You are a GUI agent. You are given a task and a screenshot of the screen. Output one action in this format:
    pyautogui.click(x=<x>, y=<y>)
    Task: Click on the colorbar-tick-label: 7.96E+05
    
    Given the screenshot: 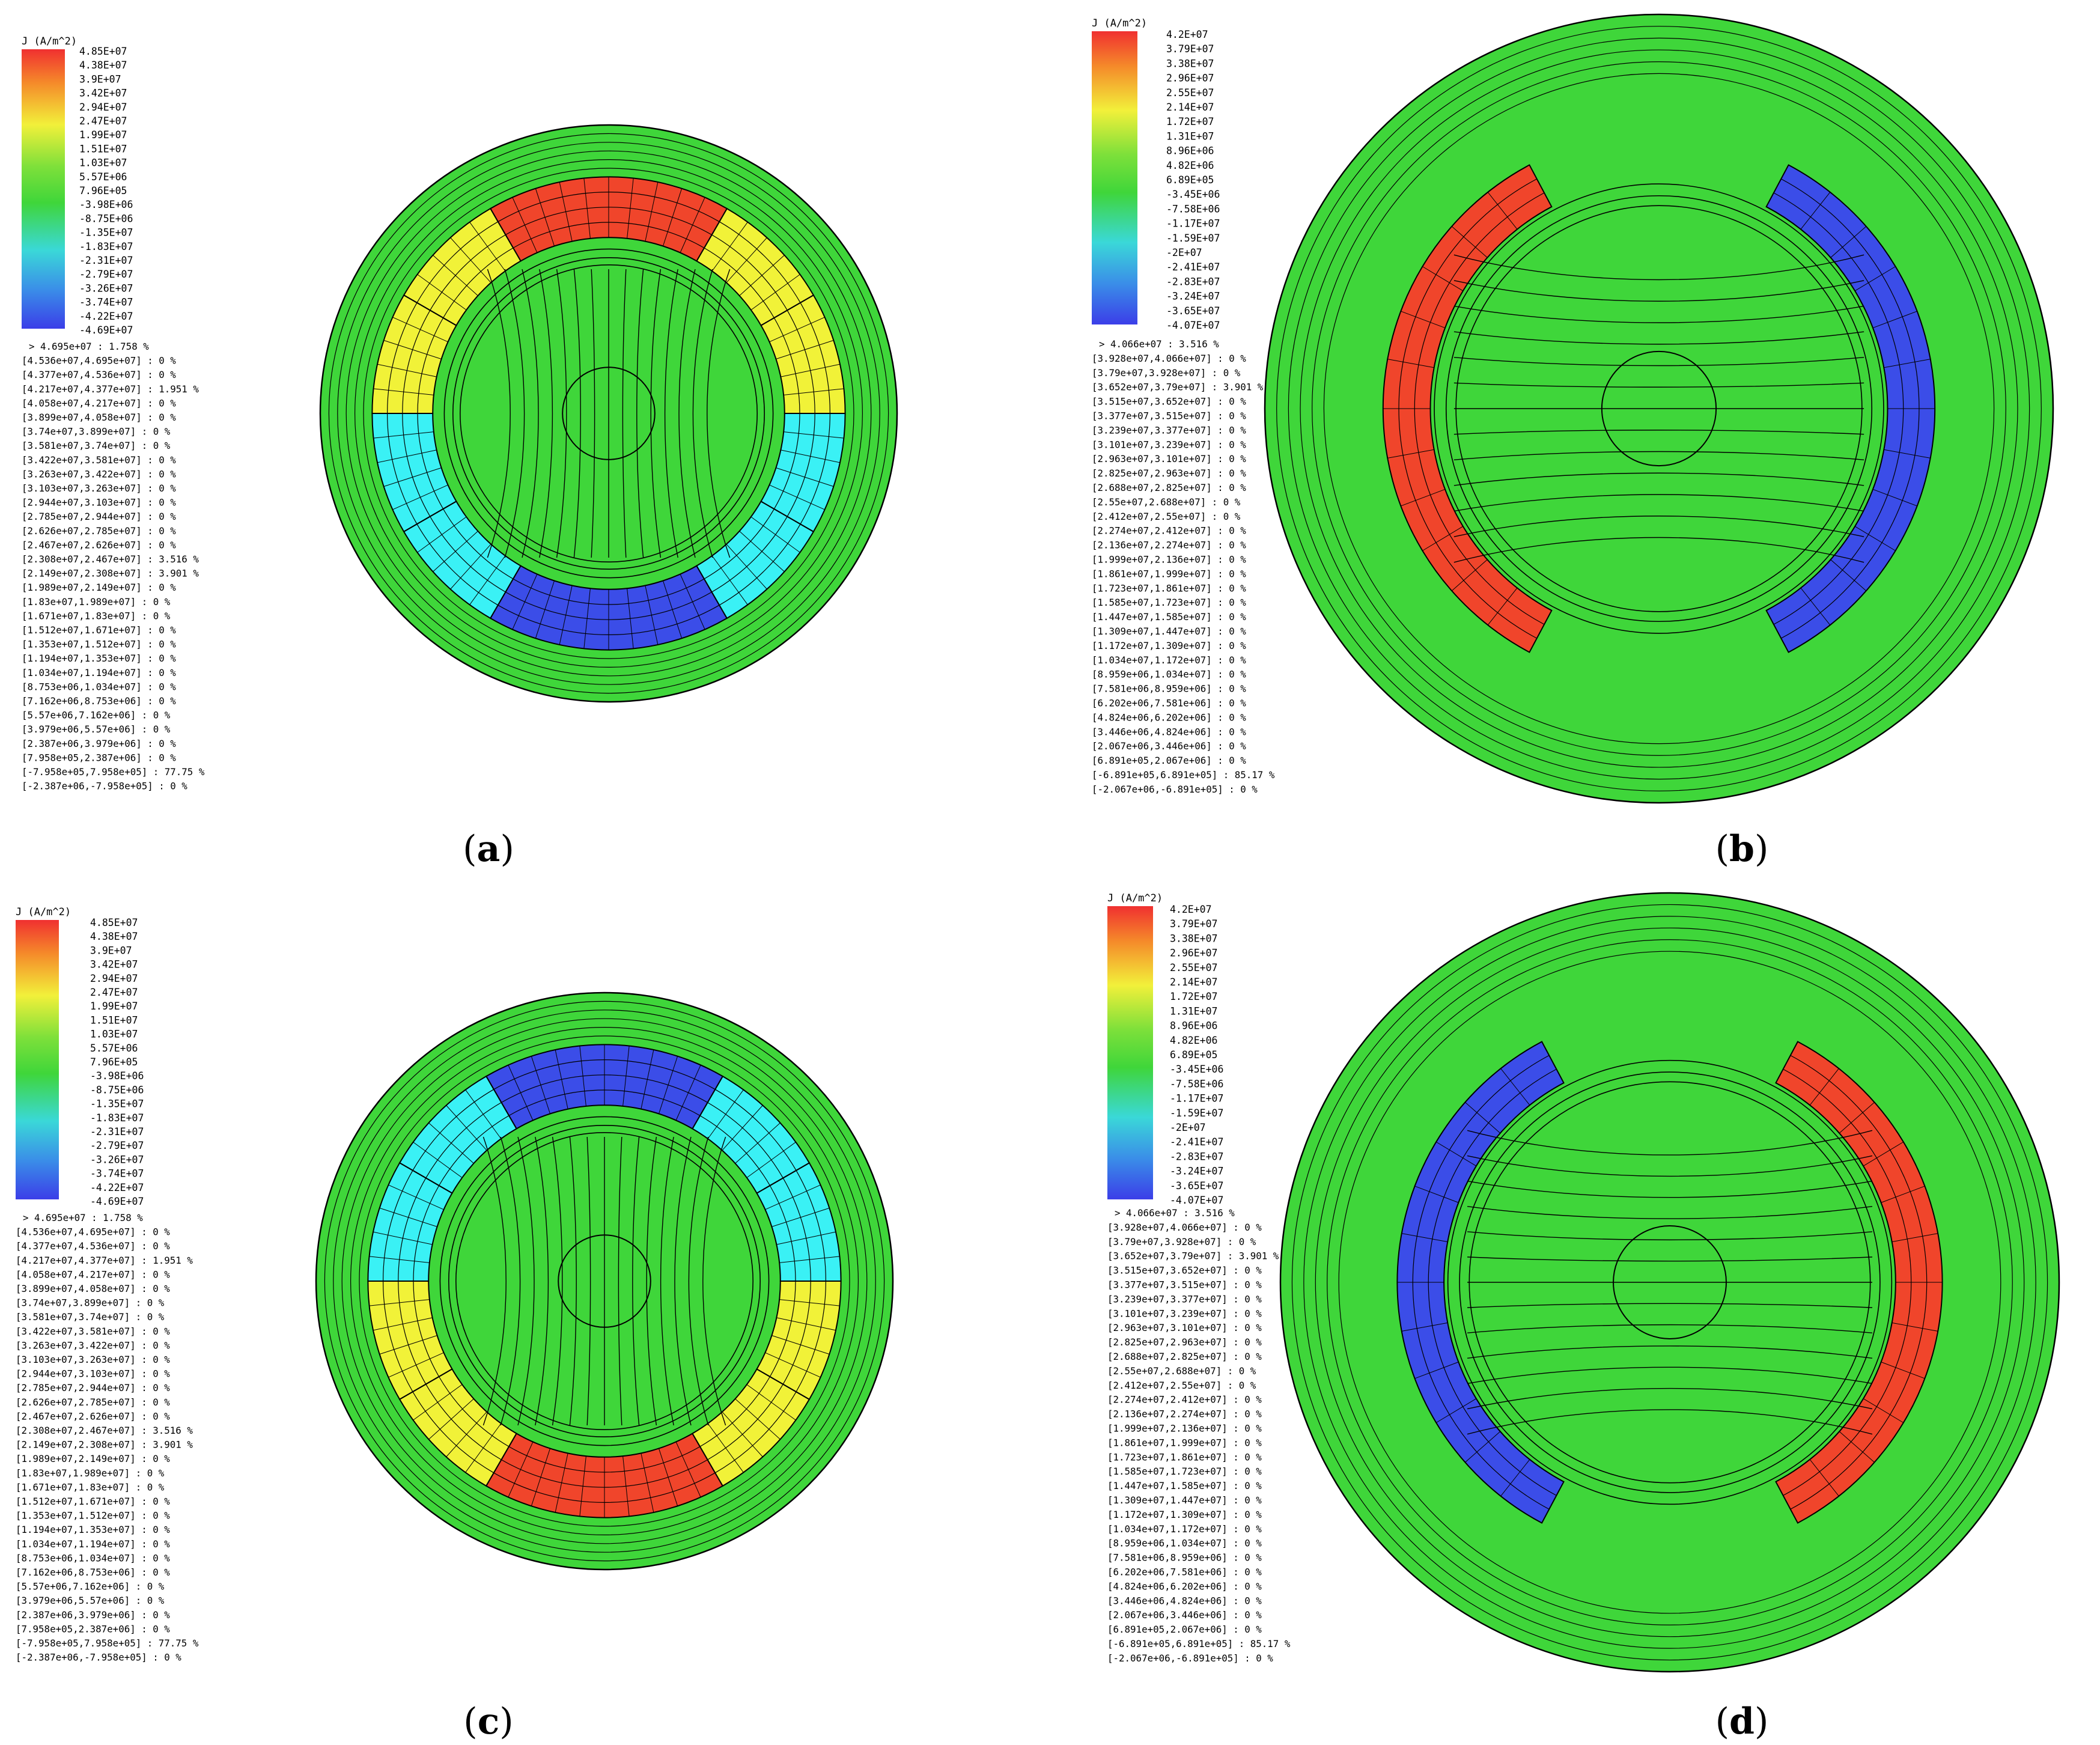 What is the action you would take?
    pyautogui.click(x=103, y=190)
    